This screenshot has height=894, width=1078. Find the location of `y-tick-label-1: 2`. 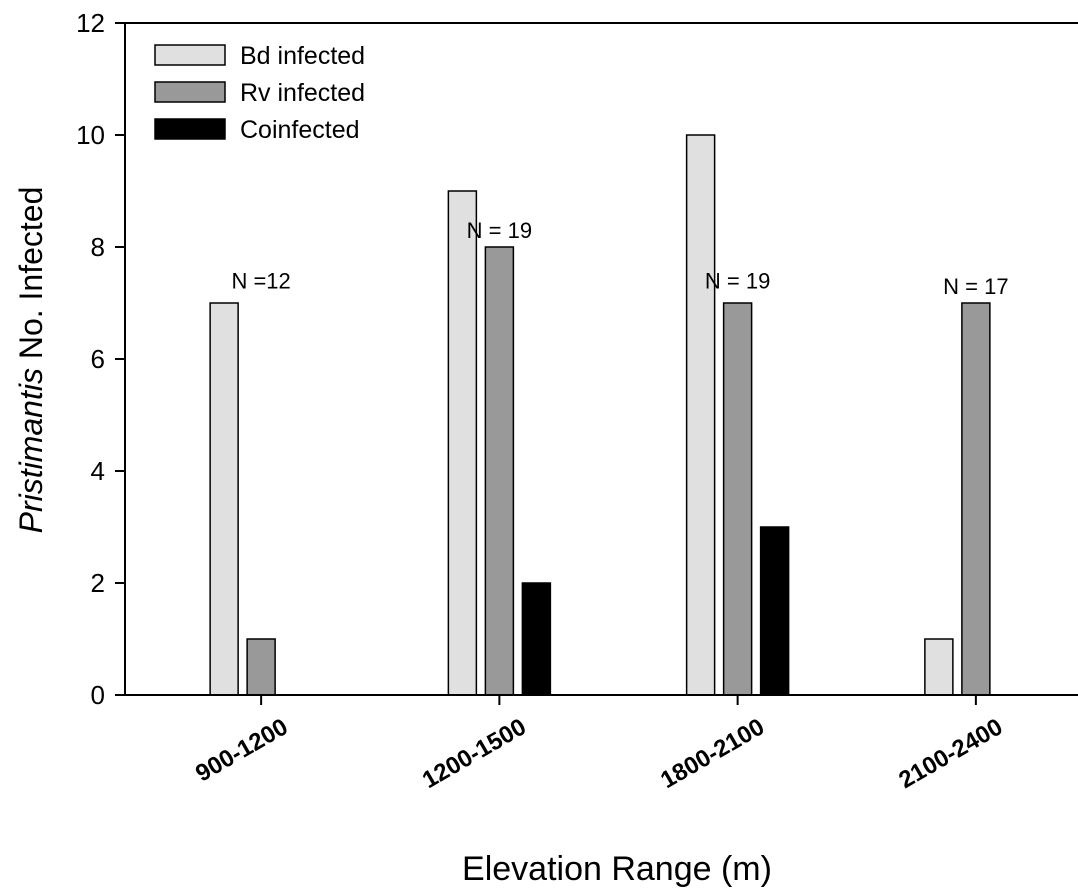

y-tick-label-1: 2 is located at coordinates (98, 583).